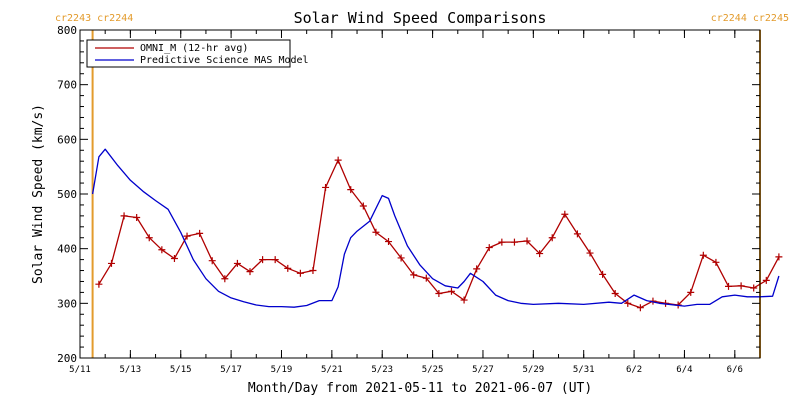  I want to click on carrington-left-label: cr2243 cr2244, so click(94, 18).